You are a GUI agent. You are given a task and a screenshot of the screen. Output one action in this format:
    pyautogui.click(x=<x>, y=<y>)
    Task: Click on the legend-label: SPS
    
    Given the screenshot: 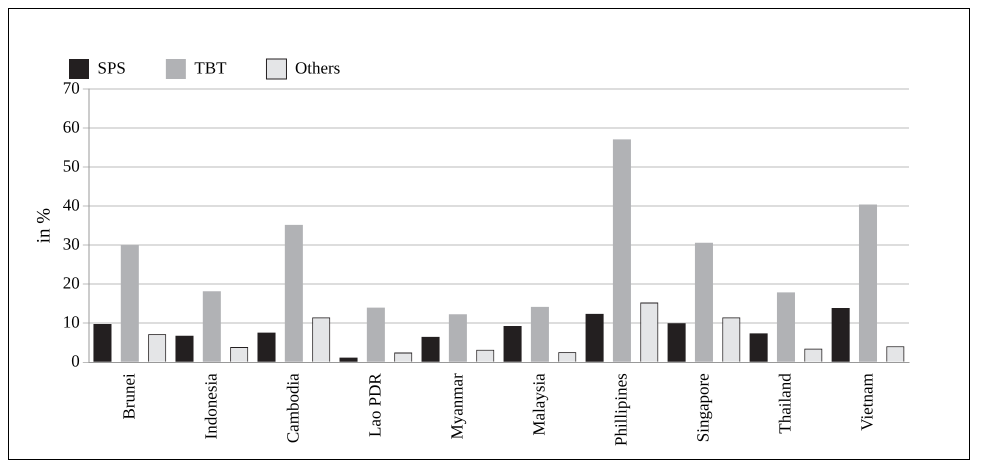 What is the action you would take?
    pyautogui.click(x=112, y=68)
    